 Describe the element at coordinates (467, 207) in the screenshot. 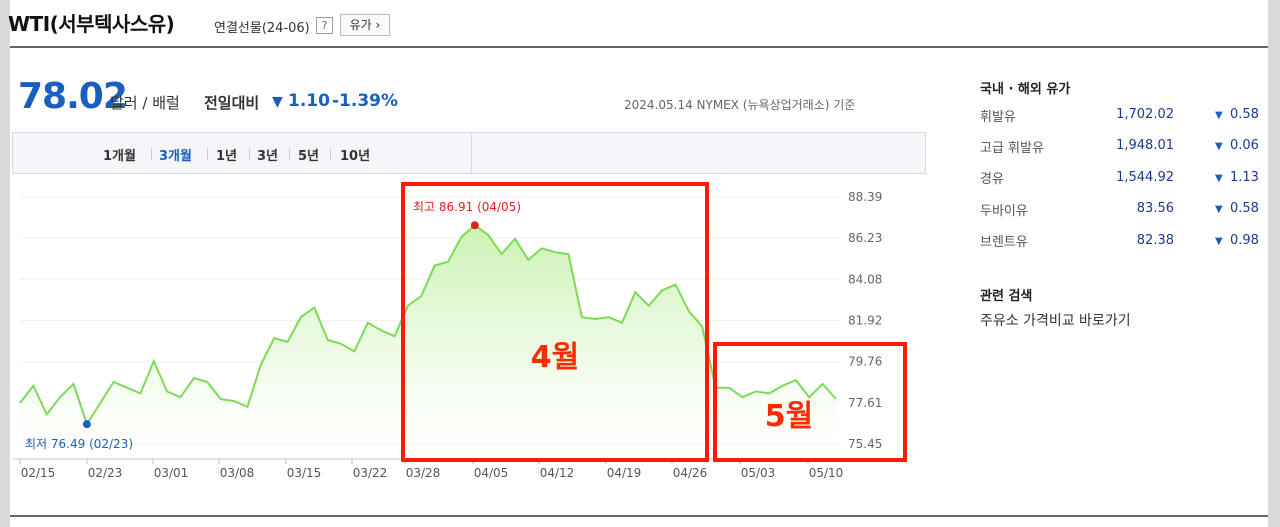

I see `max-label: 최고 86.91 (04/05)` at that location.